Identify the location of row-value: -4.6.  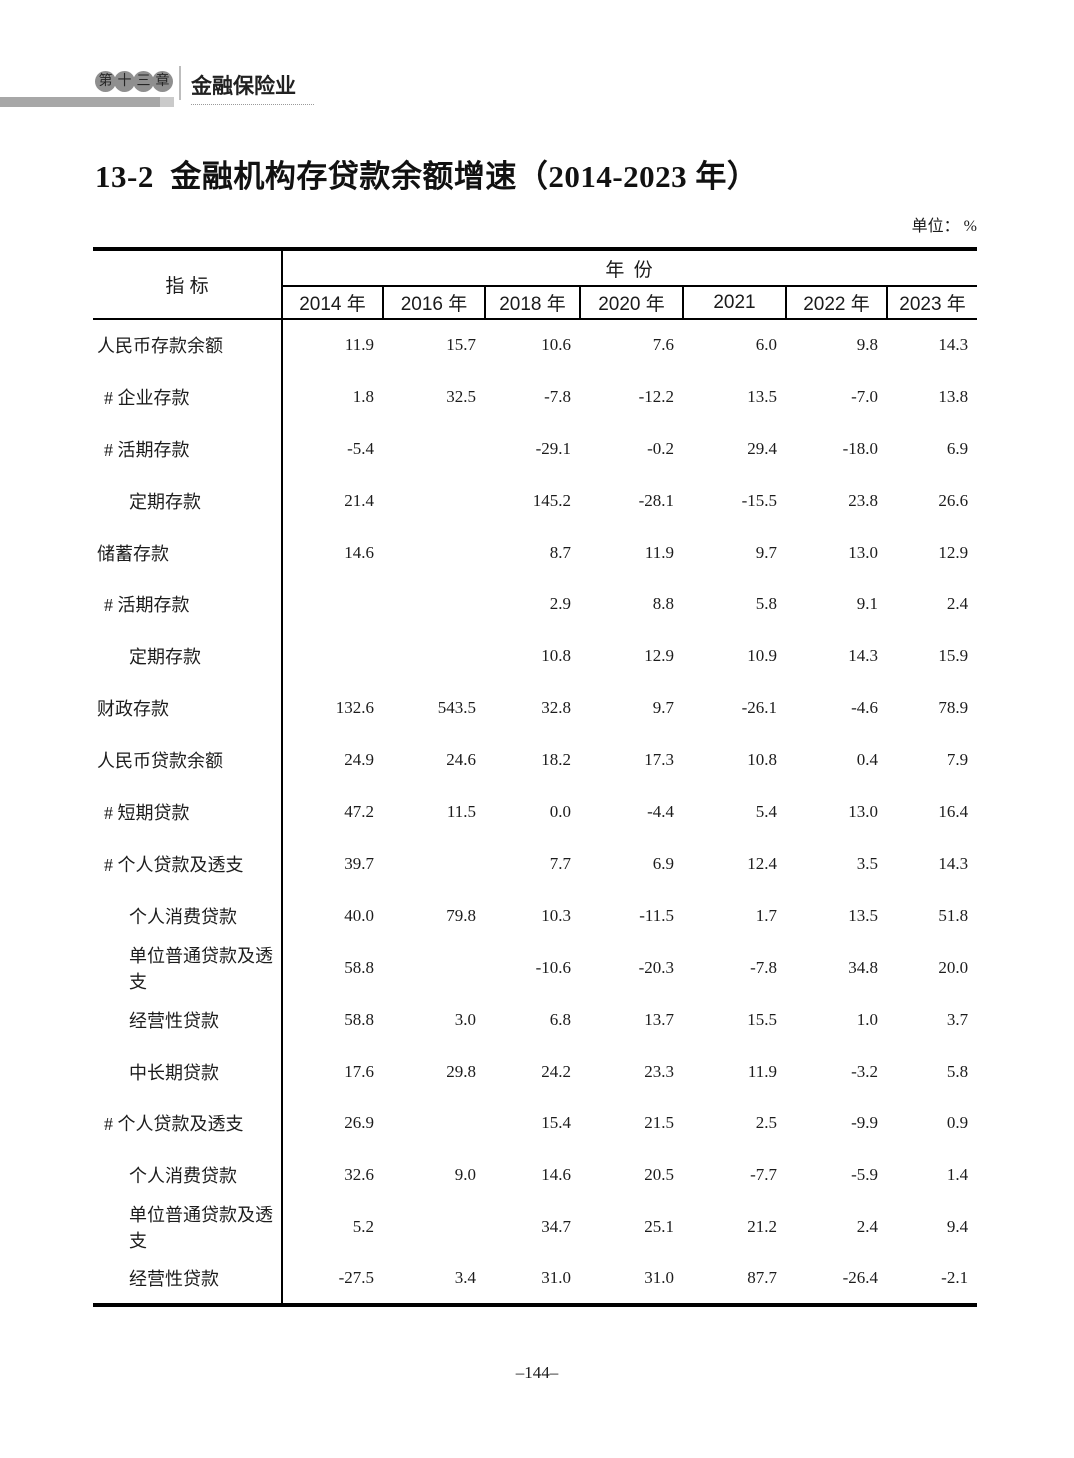
(864, 708).